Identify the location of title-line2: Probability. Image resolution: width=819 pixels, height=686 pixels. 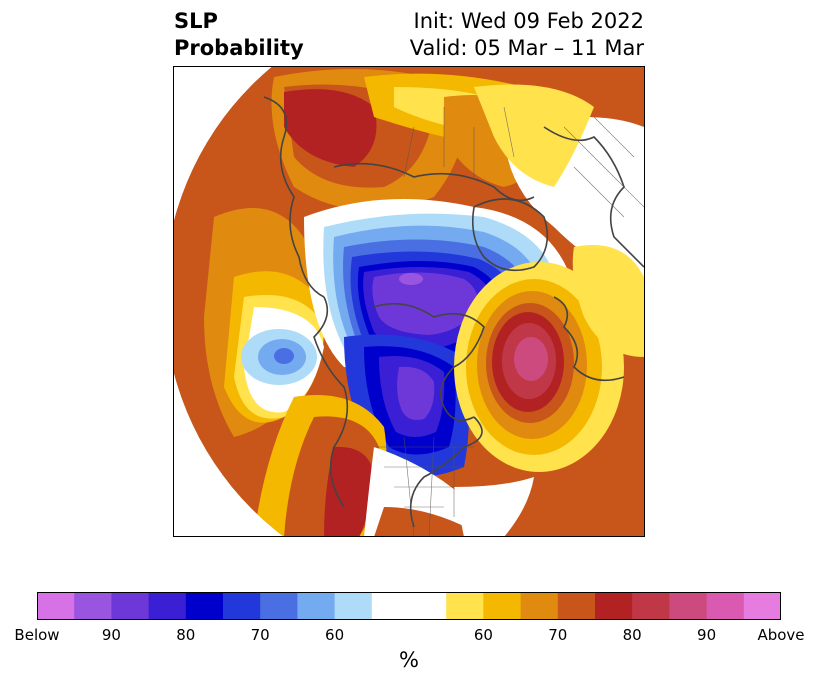
(239, 48).